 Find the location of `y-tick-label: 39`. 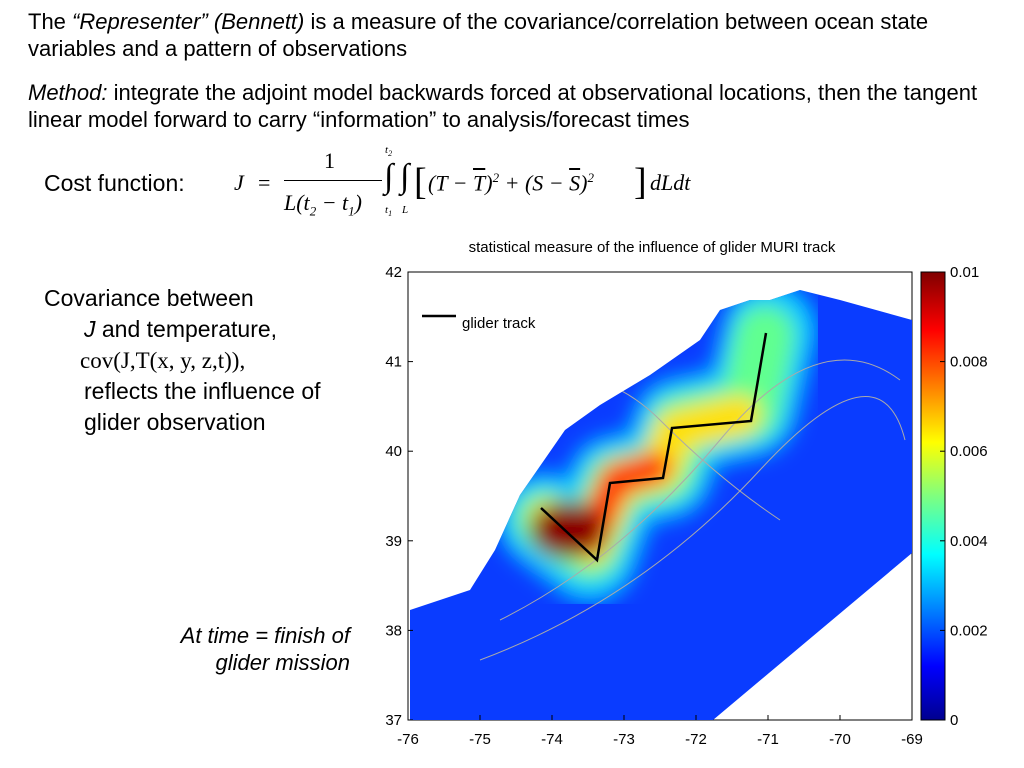

y-tick-label: 39 is located at coordinates (393, 541).